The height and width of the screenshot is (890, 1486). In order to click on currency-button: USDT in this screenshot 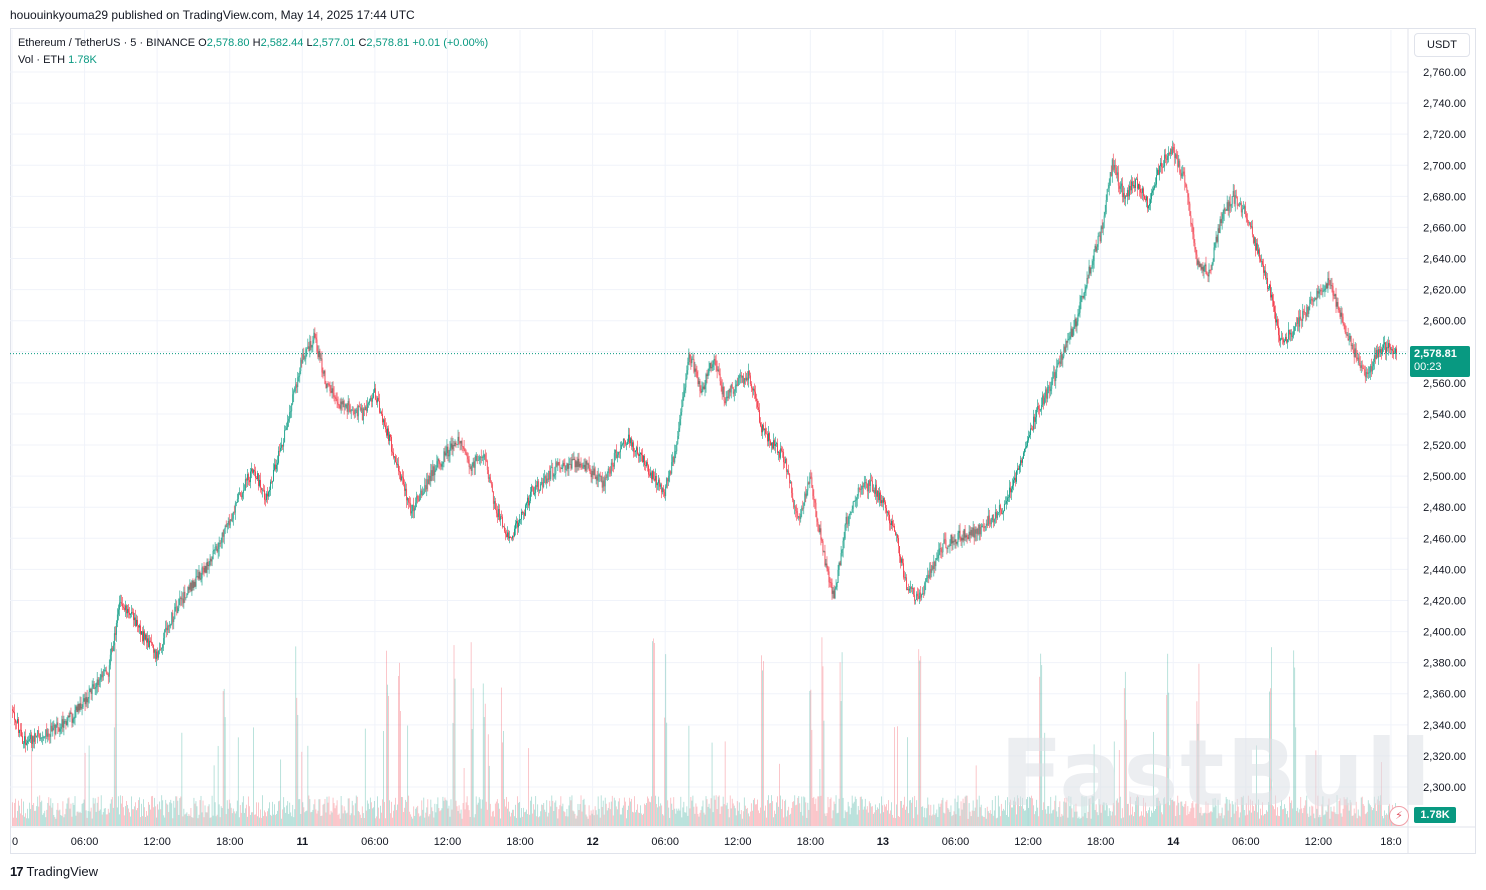, I will do `click(1442, 45)`.